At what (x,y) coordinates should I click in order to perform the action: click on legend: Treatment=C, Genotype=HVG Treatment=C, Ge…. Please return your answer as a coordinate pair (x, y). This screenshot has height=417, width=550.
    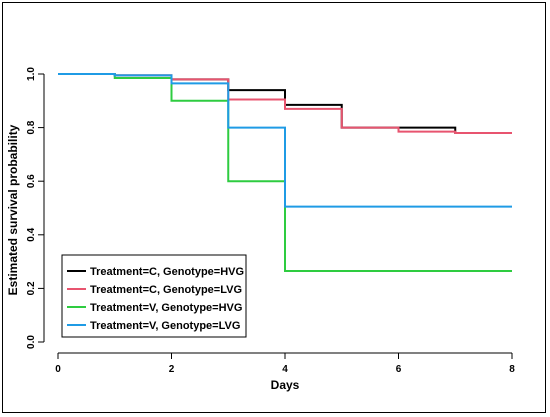
    Looking at the image, I should click on (154, 296).